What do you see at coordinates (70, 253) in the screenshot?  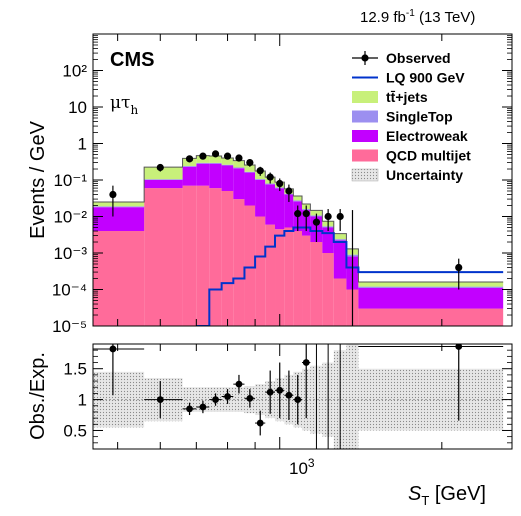 I see `y-tick-label: 10⁻³` at bounding box center [70, 253].